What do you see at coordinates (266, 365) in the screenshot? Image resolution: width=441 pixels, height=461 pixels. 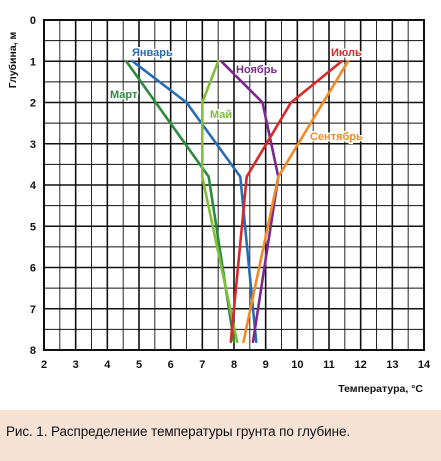 I see `x-tick-label: 9` at bounding box center [266, 365].